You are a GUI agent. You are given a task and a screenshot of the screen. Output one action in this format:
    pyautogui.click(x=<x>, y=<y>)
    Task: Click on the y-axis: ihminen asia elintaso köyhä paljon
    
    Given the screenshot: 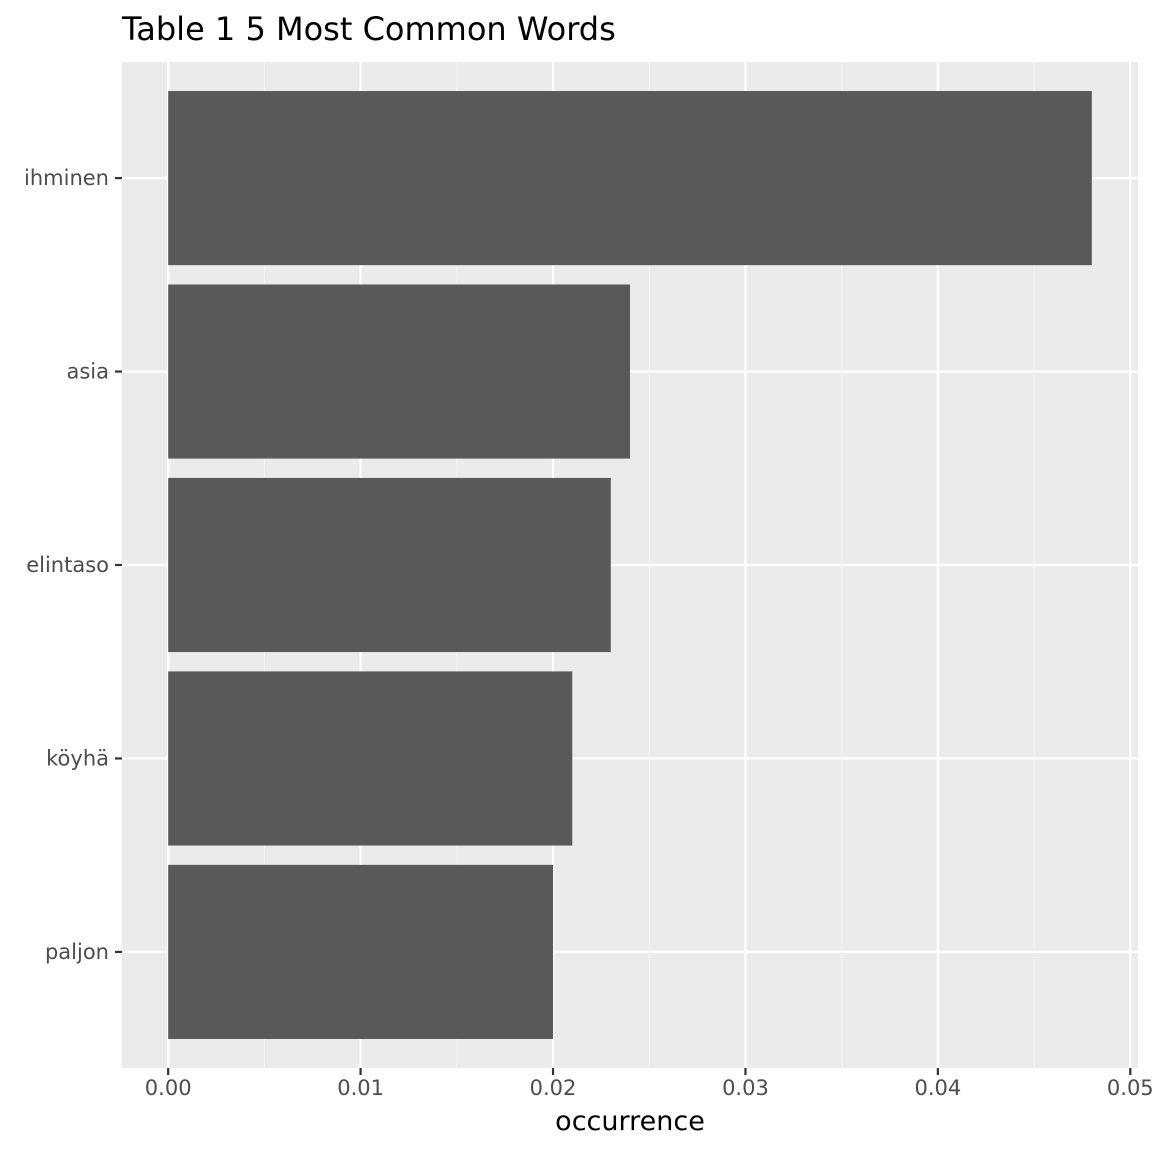 What is the action you would take?
    pyautogui.click(x=73, y=565)
    